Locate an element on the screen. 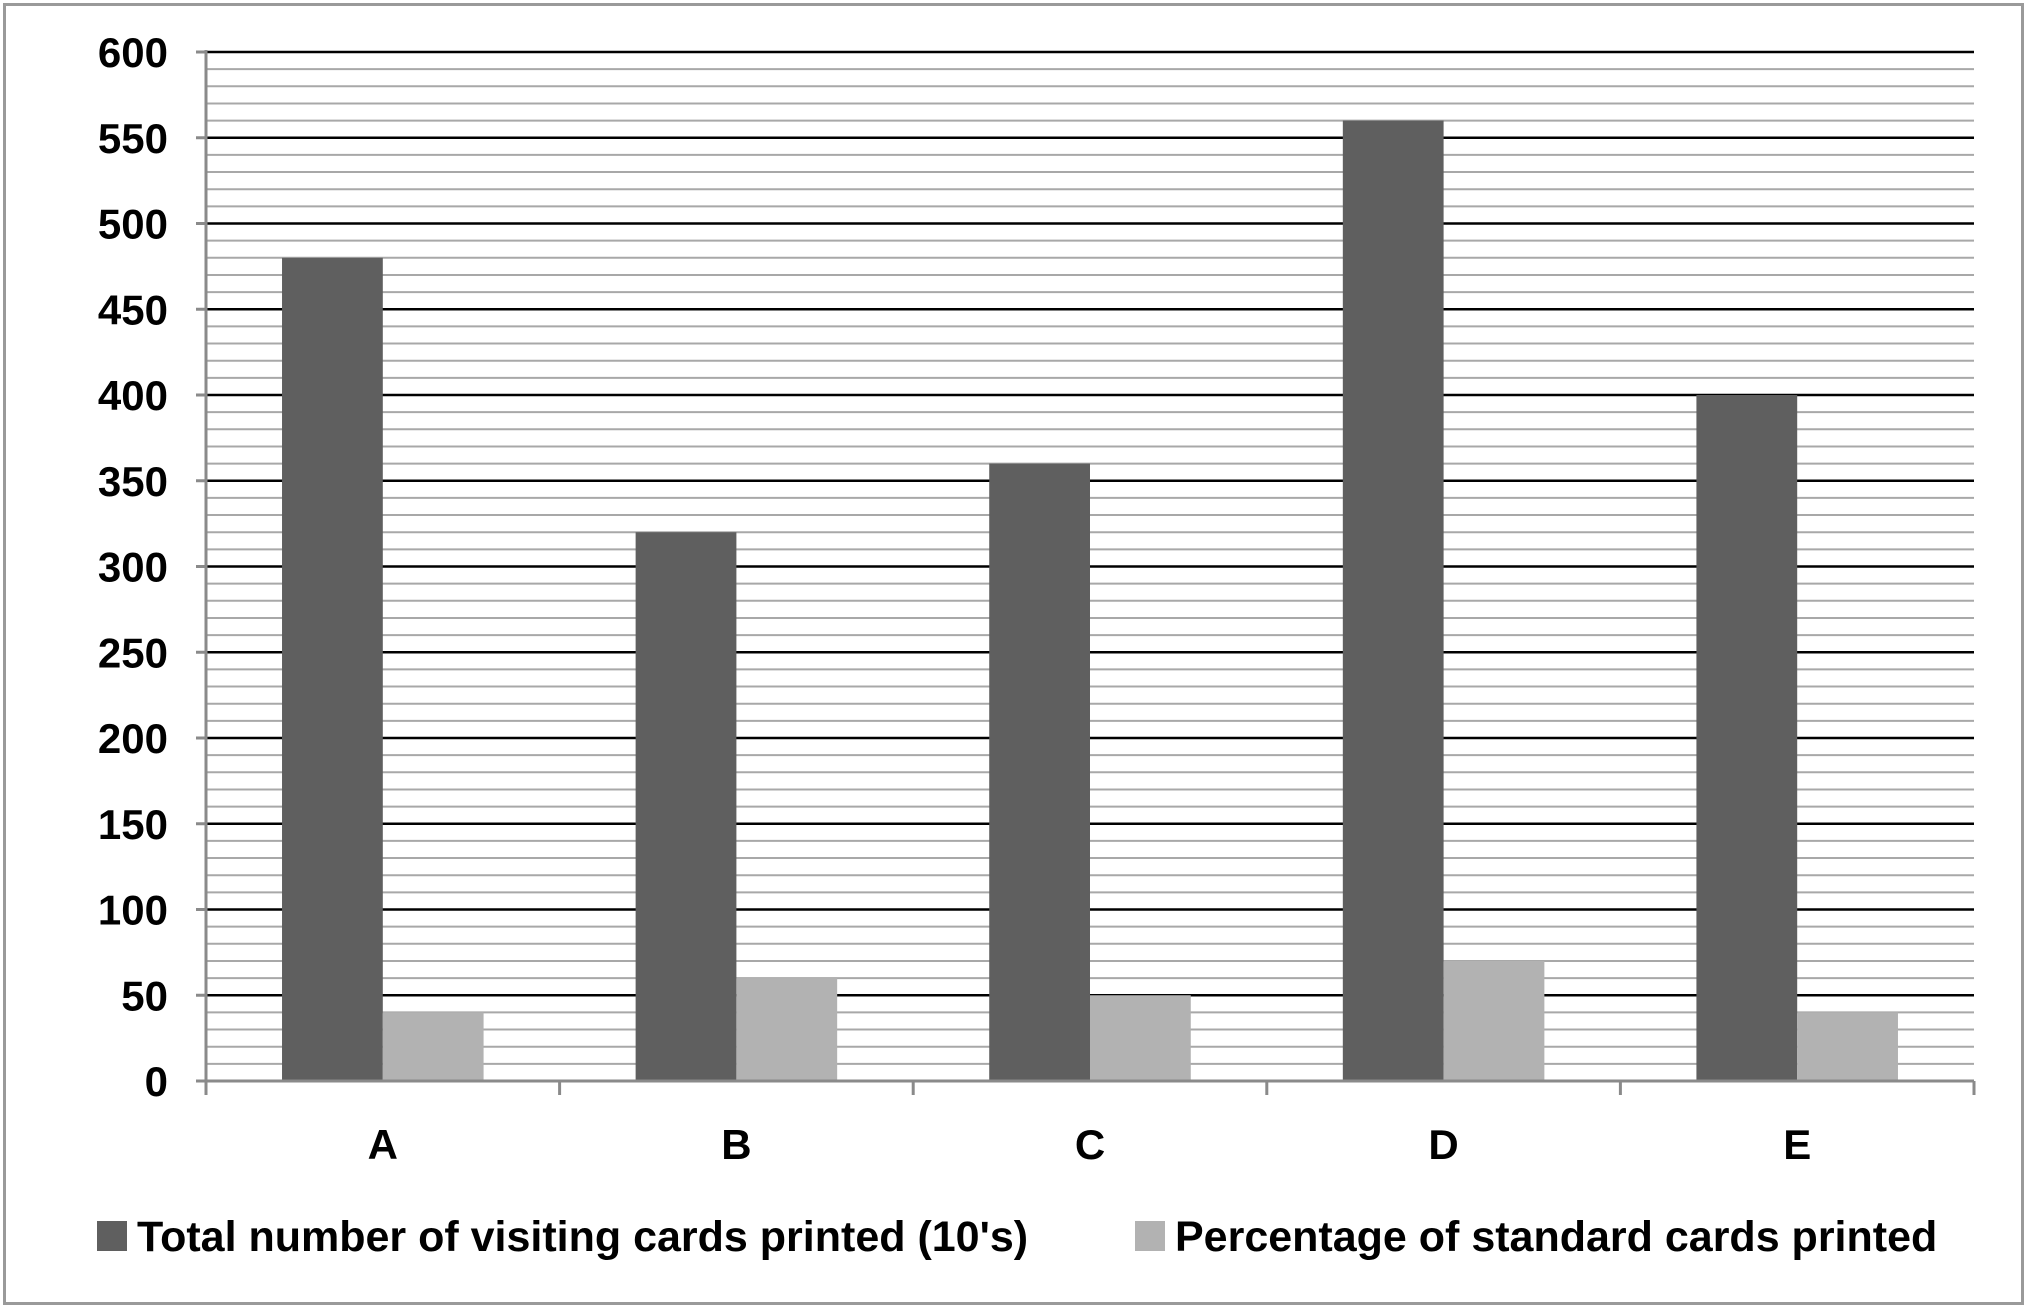 The width and height of the screenshot is (2025, 1306). y-tick-label: 200 is located at coordinates (133, 738).